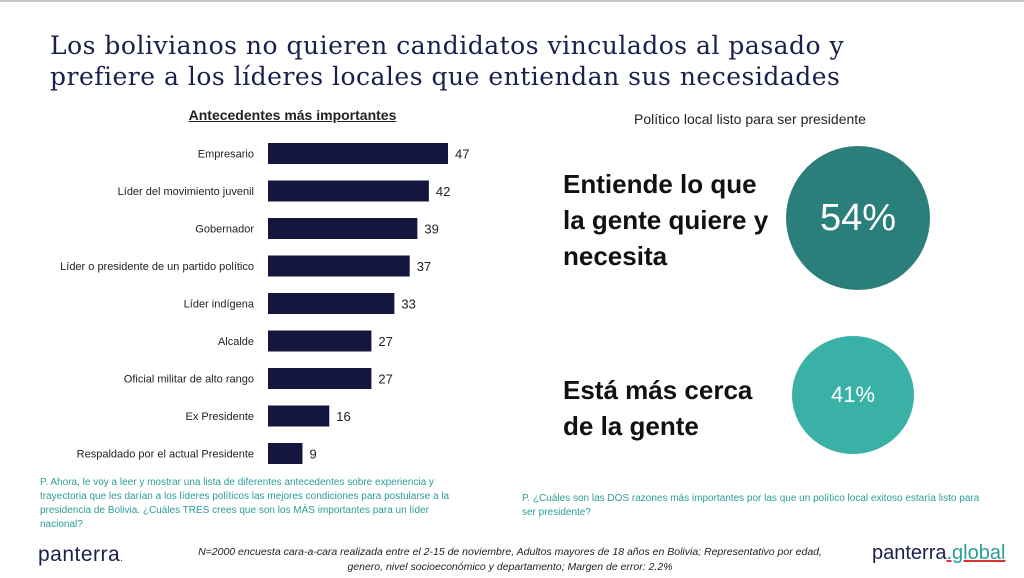 Image resolution: width=1024 pixels, height=578 pixels. What do you see at coordinates (431, 229) in the screenshot?
I see `data-label: 39` at bounding box center [431, 229].